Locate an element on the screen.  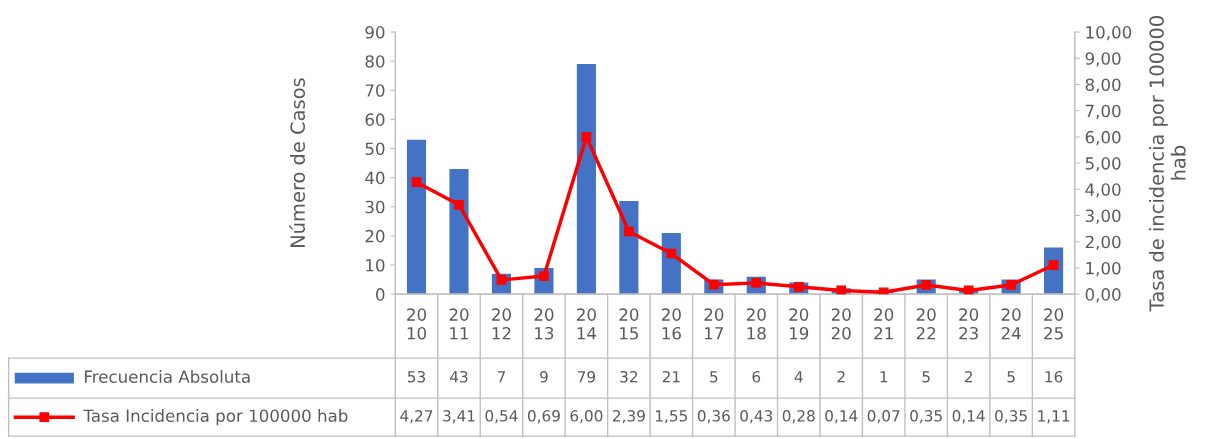
x-tick-label: 20 17 is located at coordinates (714, 324).